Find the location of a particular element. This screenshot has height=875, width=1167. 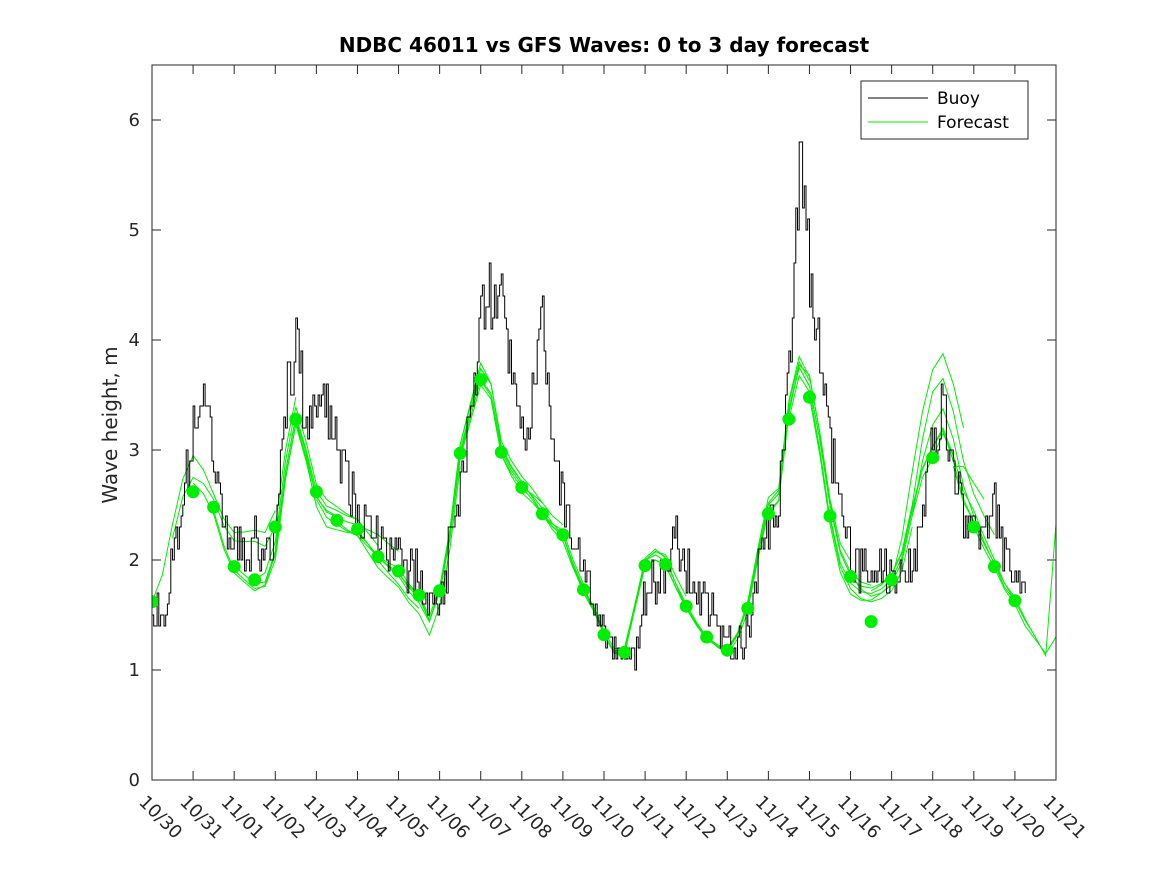

y-axis-label: Wave height, m is located at coordinates (110, 424).